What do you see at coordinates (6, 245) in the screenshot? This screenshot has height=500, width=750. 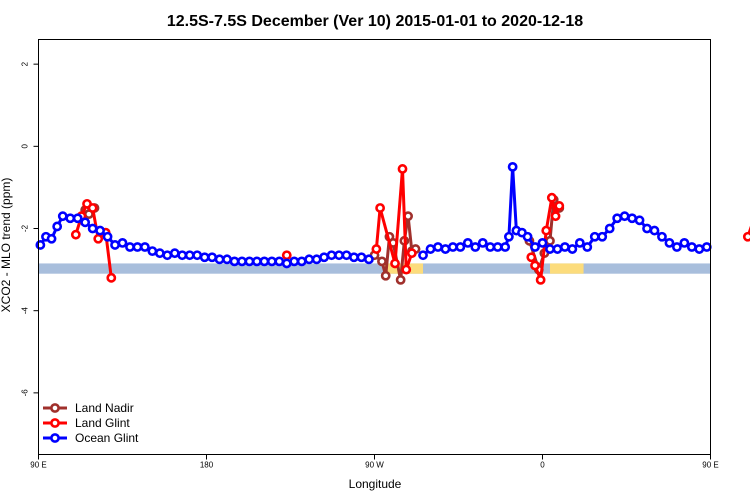 I see `y-axis-label: XCO2 - MLO trend (ppm)` at bounding box center [6, 245].